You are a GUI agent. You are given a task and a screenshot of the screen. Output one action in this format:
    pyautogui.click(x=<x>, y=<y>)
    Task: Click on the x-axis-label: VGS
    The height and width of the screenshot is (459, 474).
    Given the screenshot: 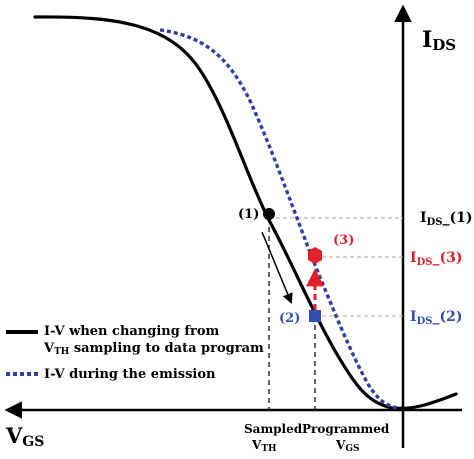 What is the action you would take?
    pyautogui.click(x=24, y=436)
    